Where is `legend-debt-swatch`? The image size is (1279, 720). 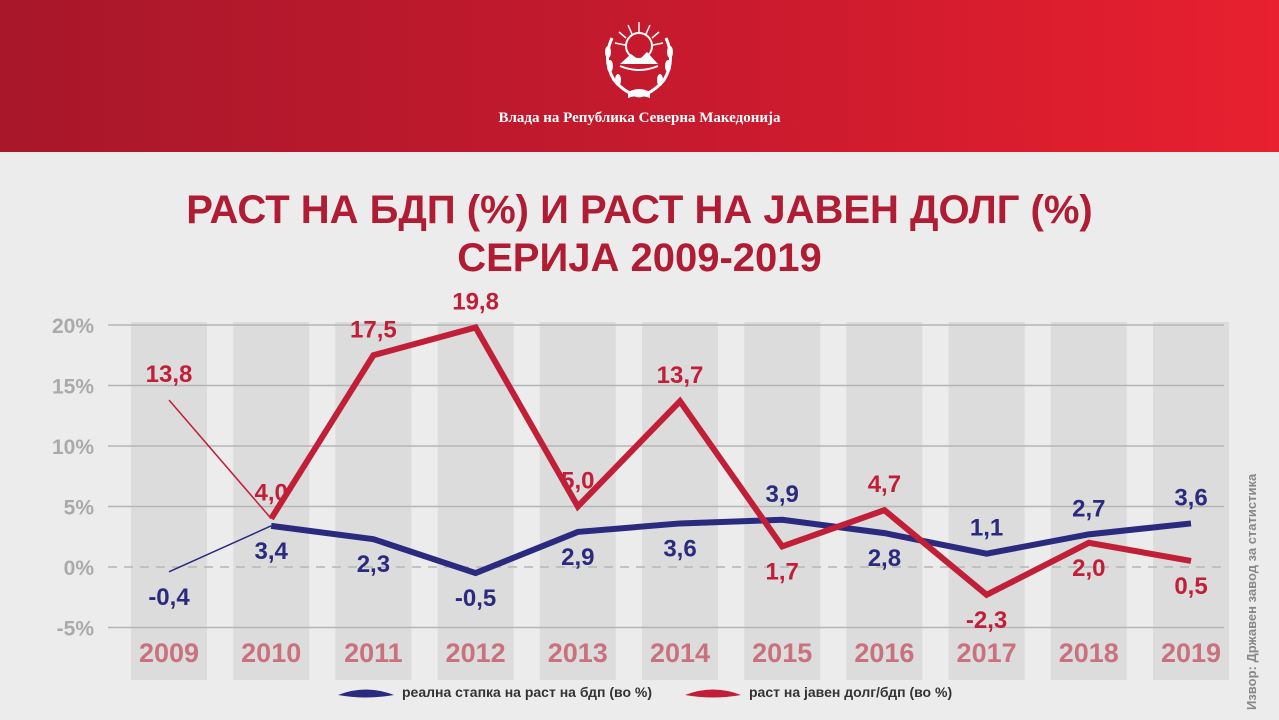 legend-debt-swatch is located at coordinates (713, 693).